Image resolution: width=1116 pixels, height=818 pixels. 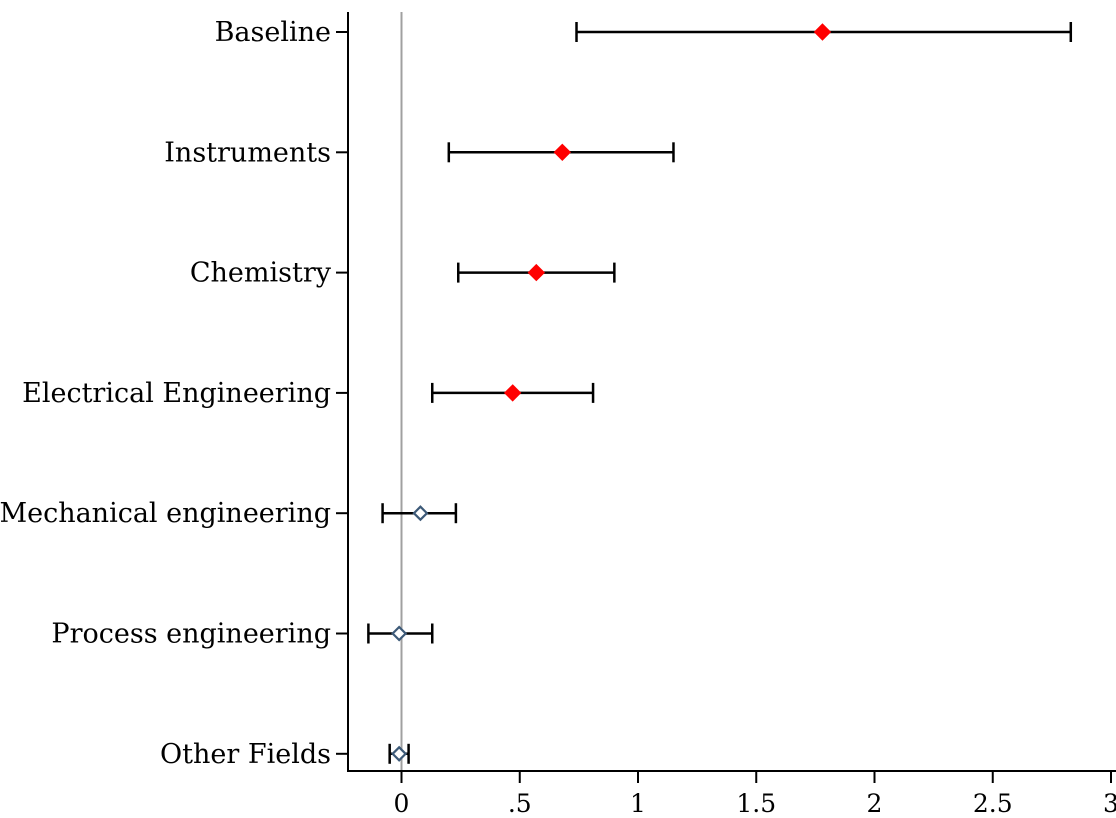 What do you see at coordinates (875, 803) in the screenshot?
I see `x-tick-label: 2` at bounding box center [875, 803].